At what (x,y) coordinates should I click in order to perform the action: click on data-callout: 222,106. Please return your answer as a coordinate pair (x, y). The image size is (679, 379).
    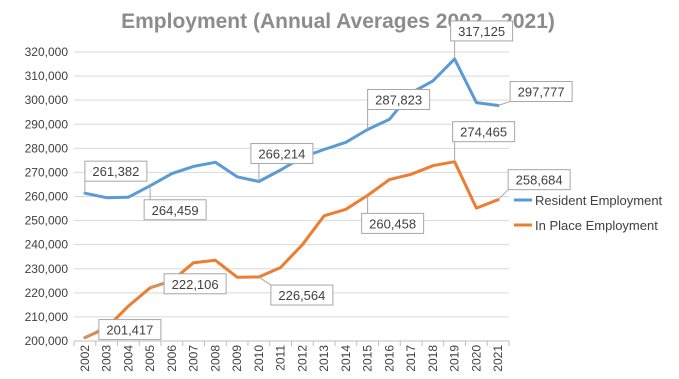
    Looking at the image, I should click on (188, 284).